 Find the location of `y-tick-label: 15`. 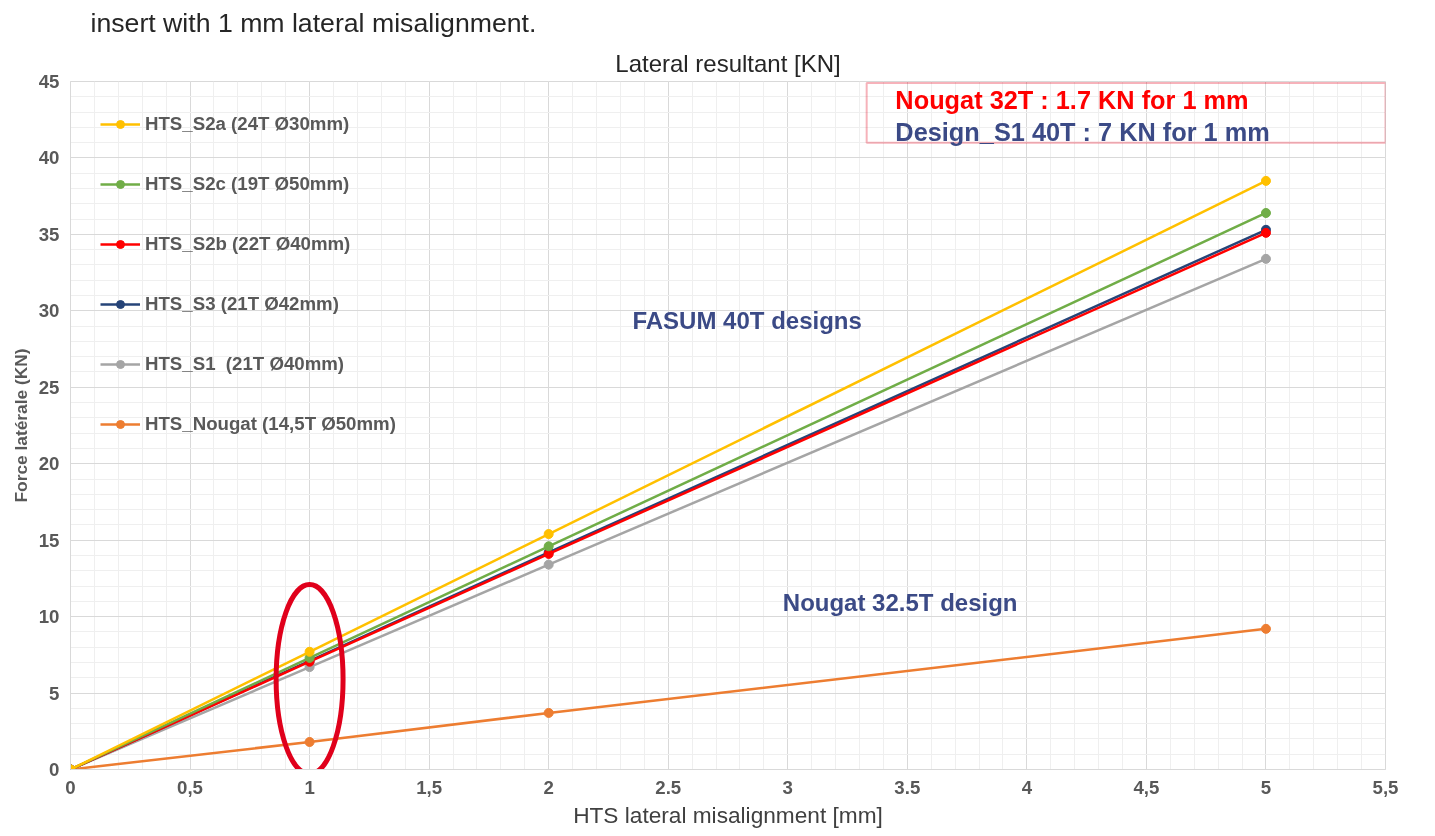

y-tick-label: 15 is located at coordinates (49, 540).